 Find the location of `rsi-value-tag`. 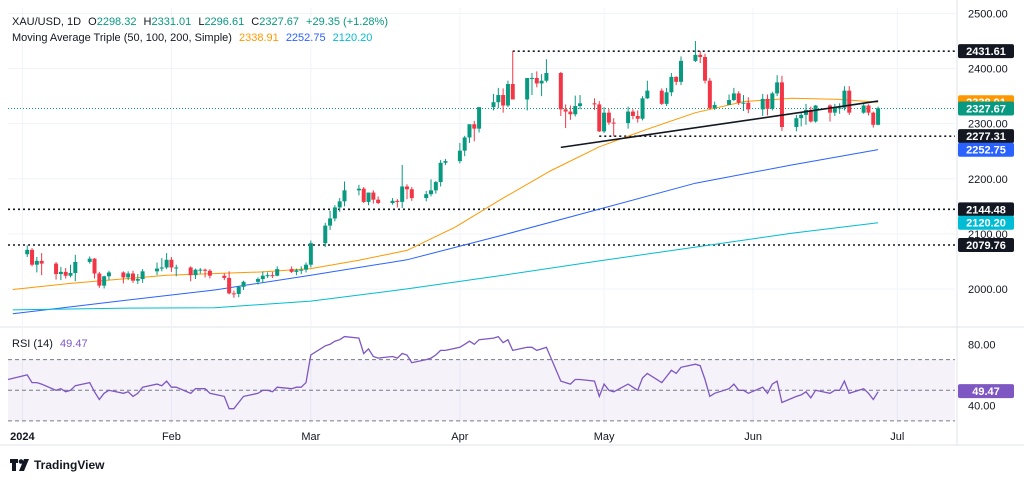

rsi-value-tag is located at coordinates (986, 391).